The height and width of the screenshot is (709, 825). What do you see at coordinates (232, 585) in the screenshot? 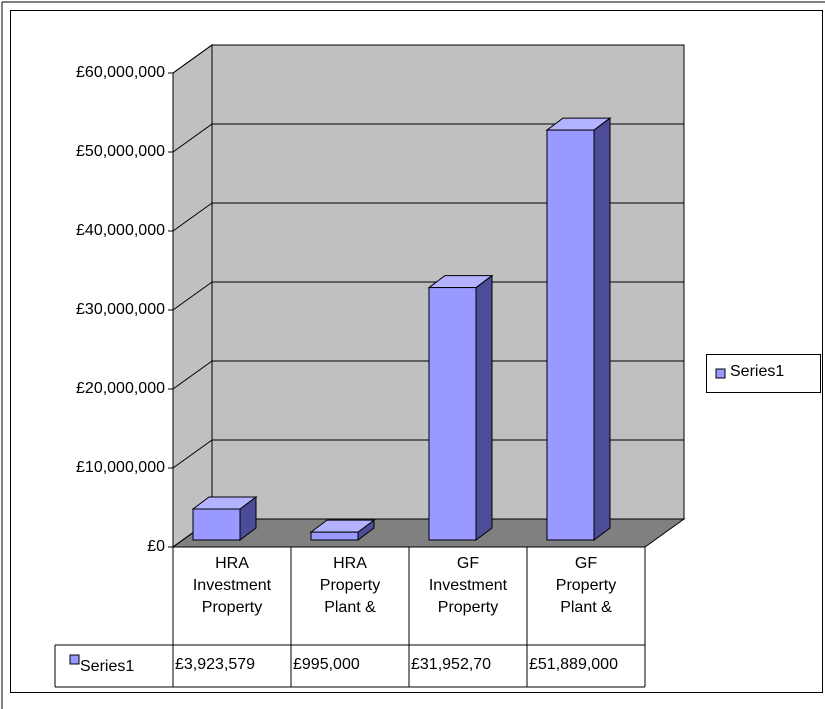
I see `category-label: HRA Investment Property` at bounding box center [232, 585].